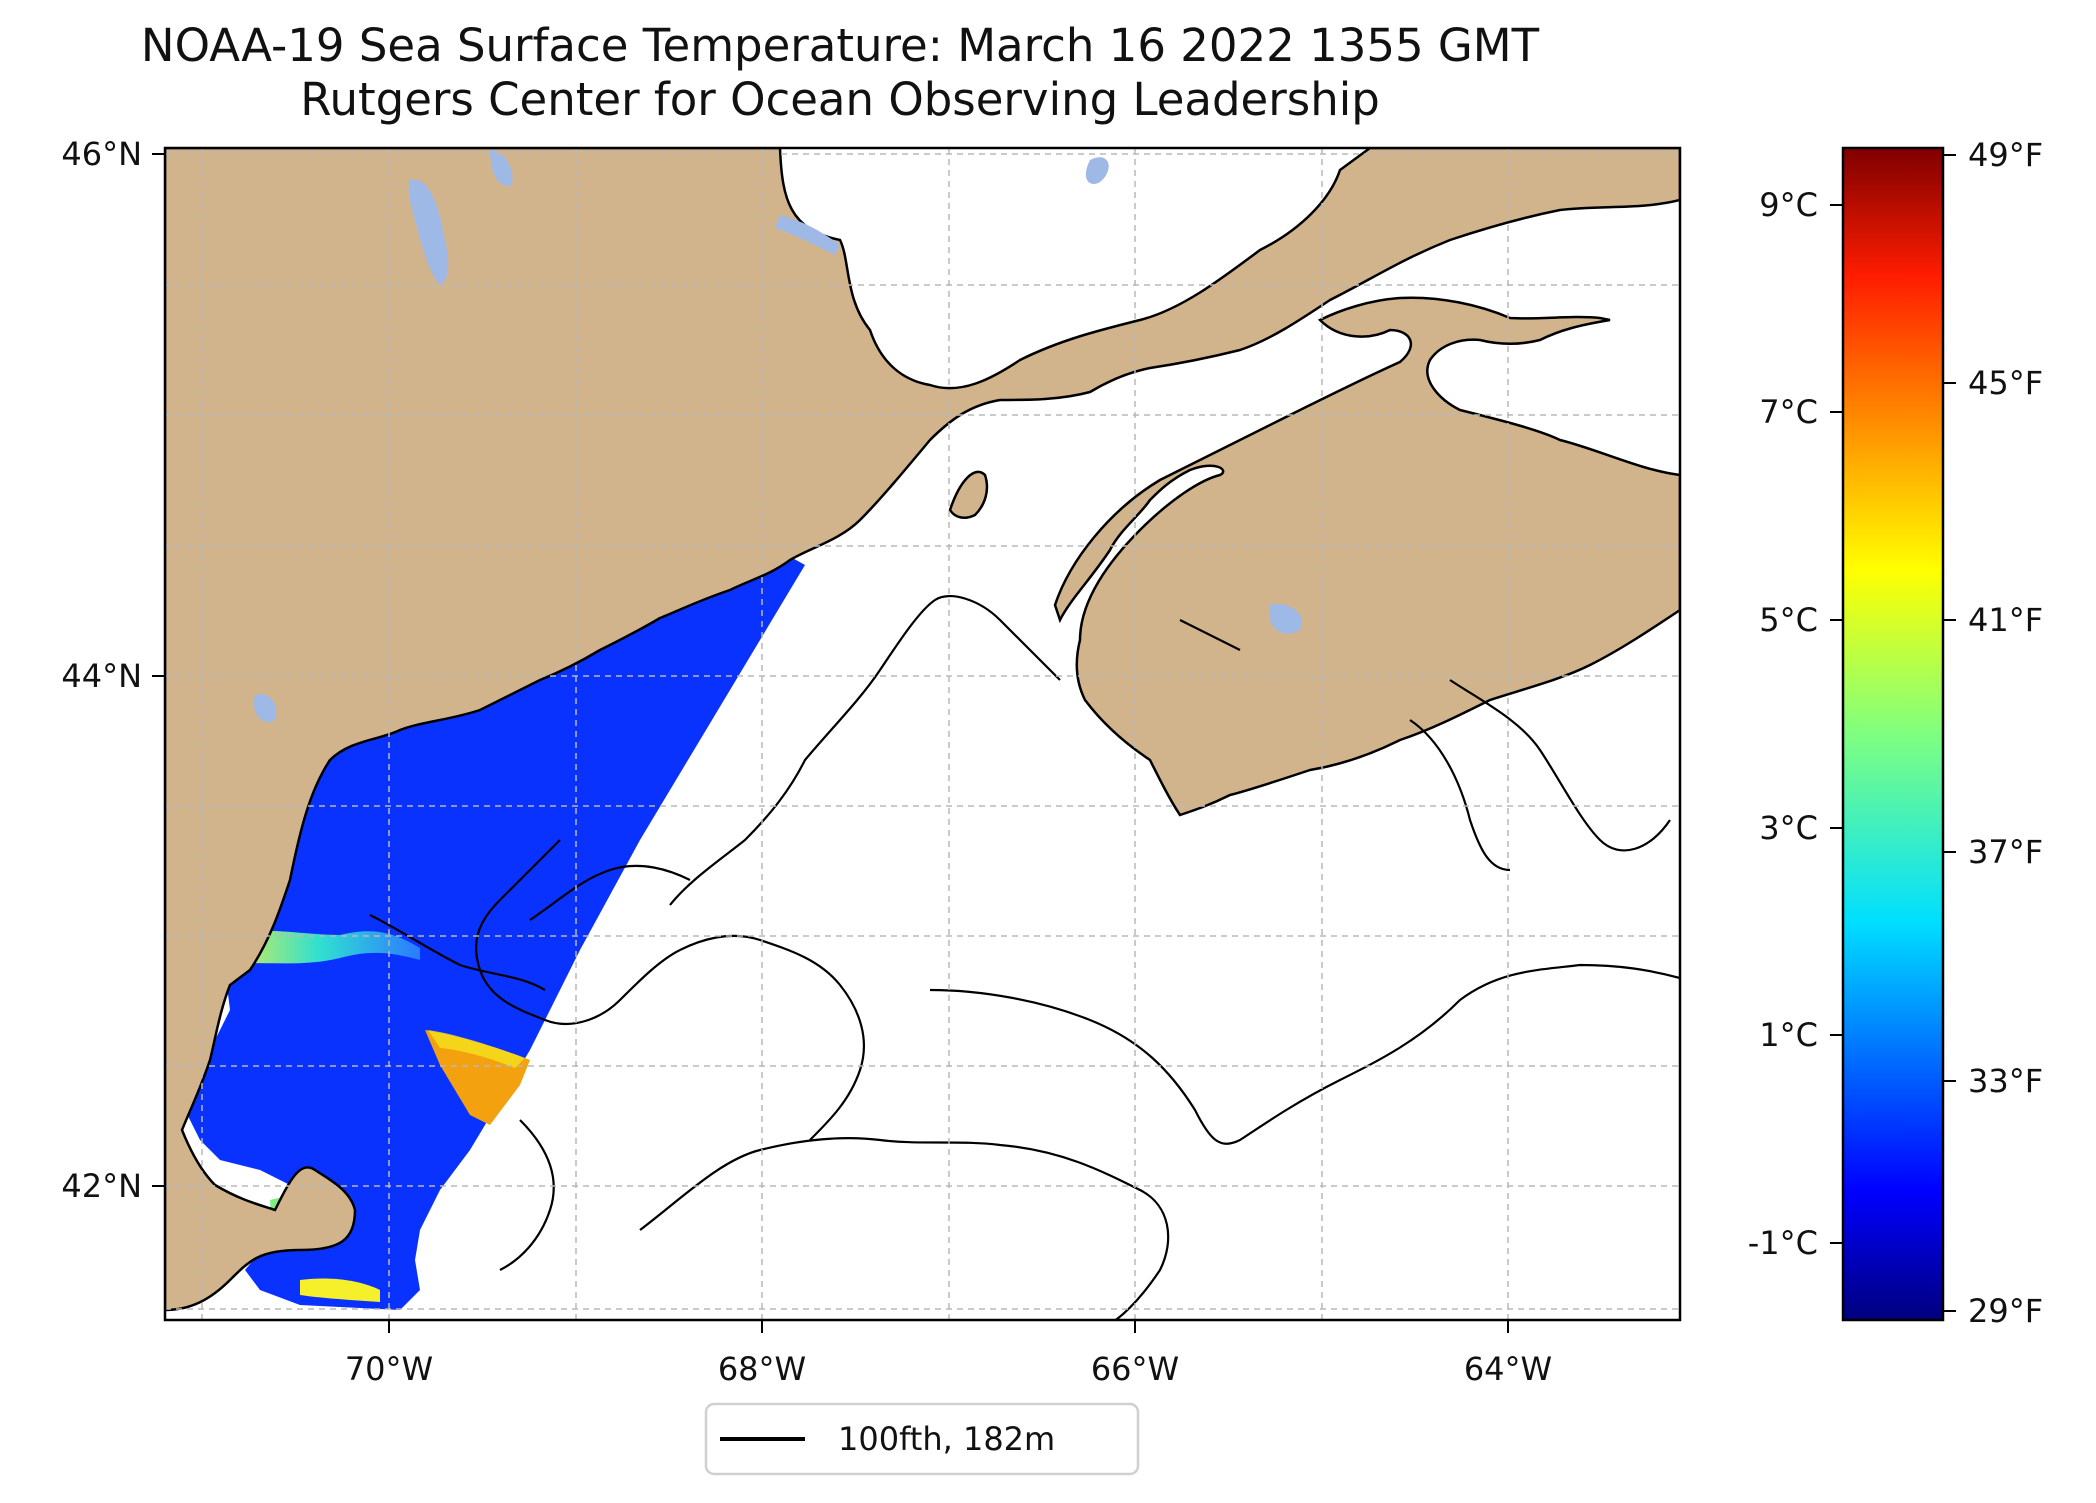  What do you see at coordinates (389, 1369) in the screenshot?
I see `lon-tick-70: 70°W` at bounding box center [389, 1369].